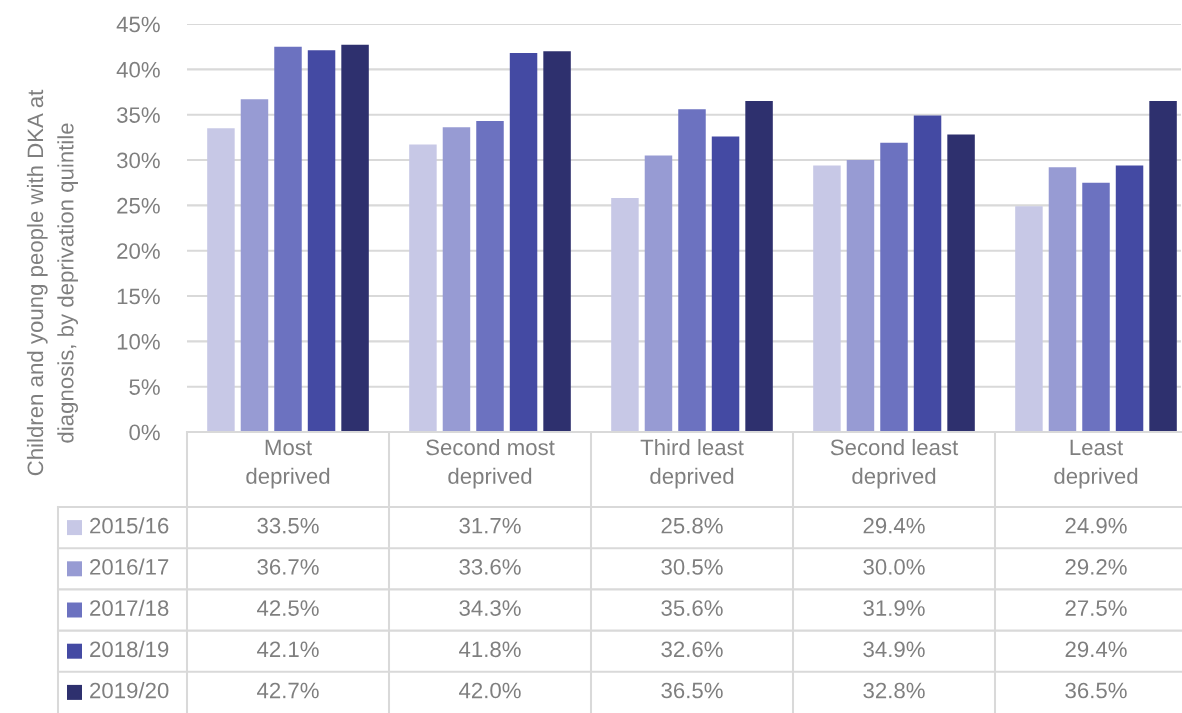  Describe the element at coordinates (692, 525) in the screenshot. I see `data-label: 25.8%` at that location.